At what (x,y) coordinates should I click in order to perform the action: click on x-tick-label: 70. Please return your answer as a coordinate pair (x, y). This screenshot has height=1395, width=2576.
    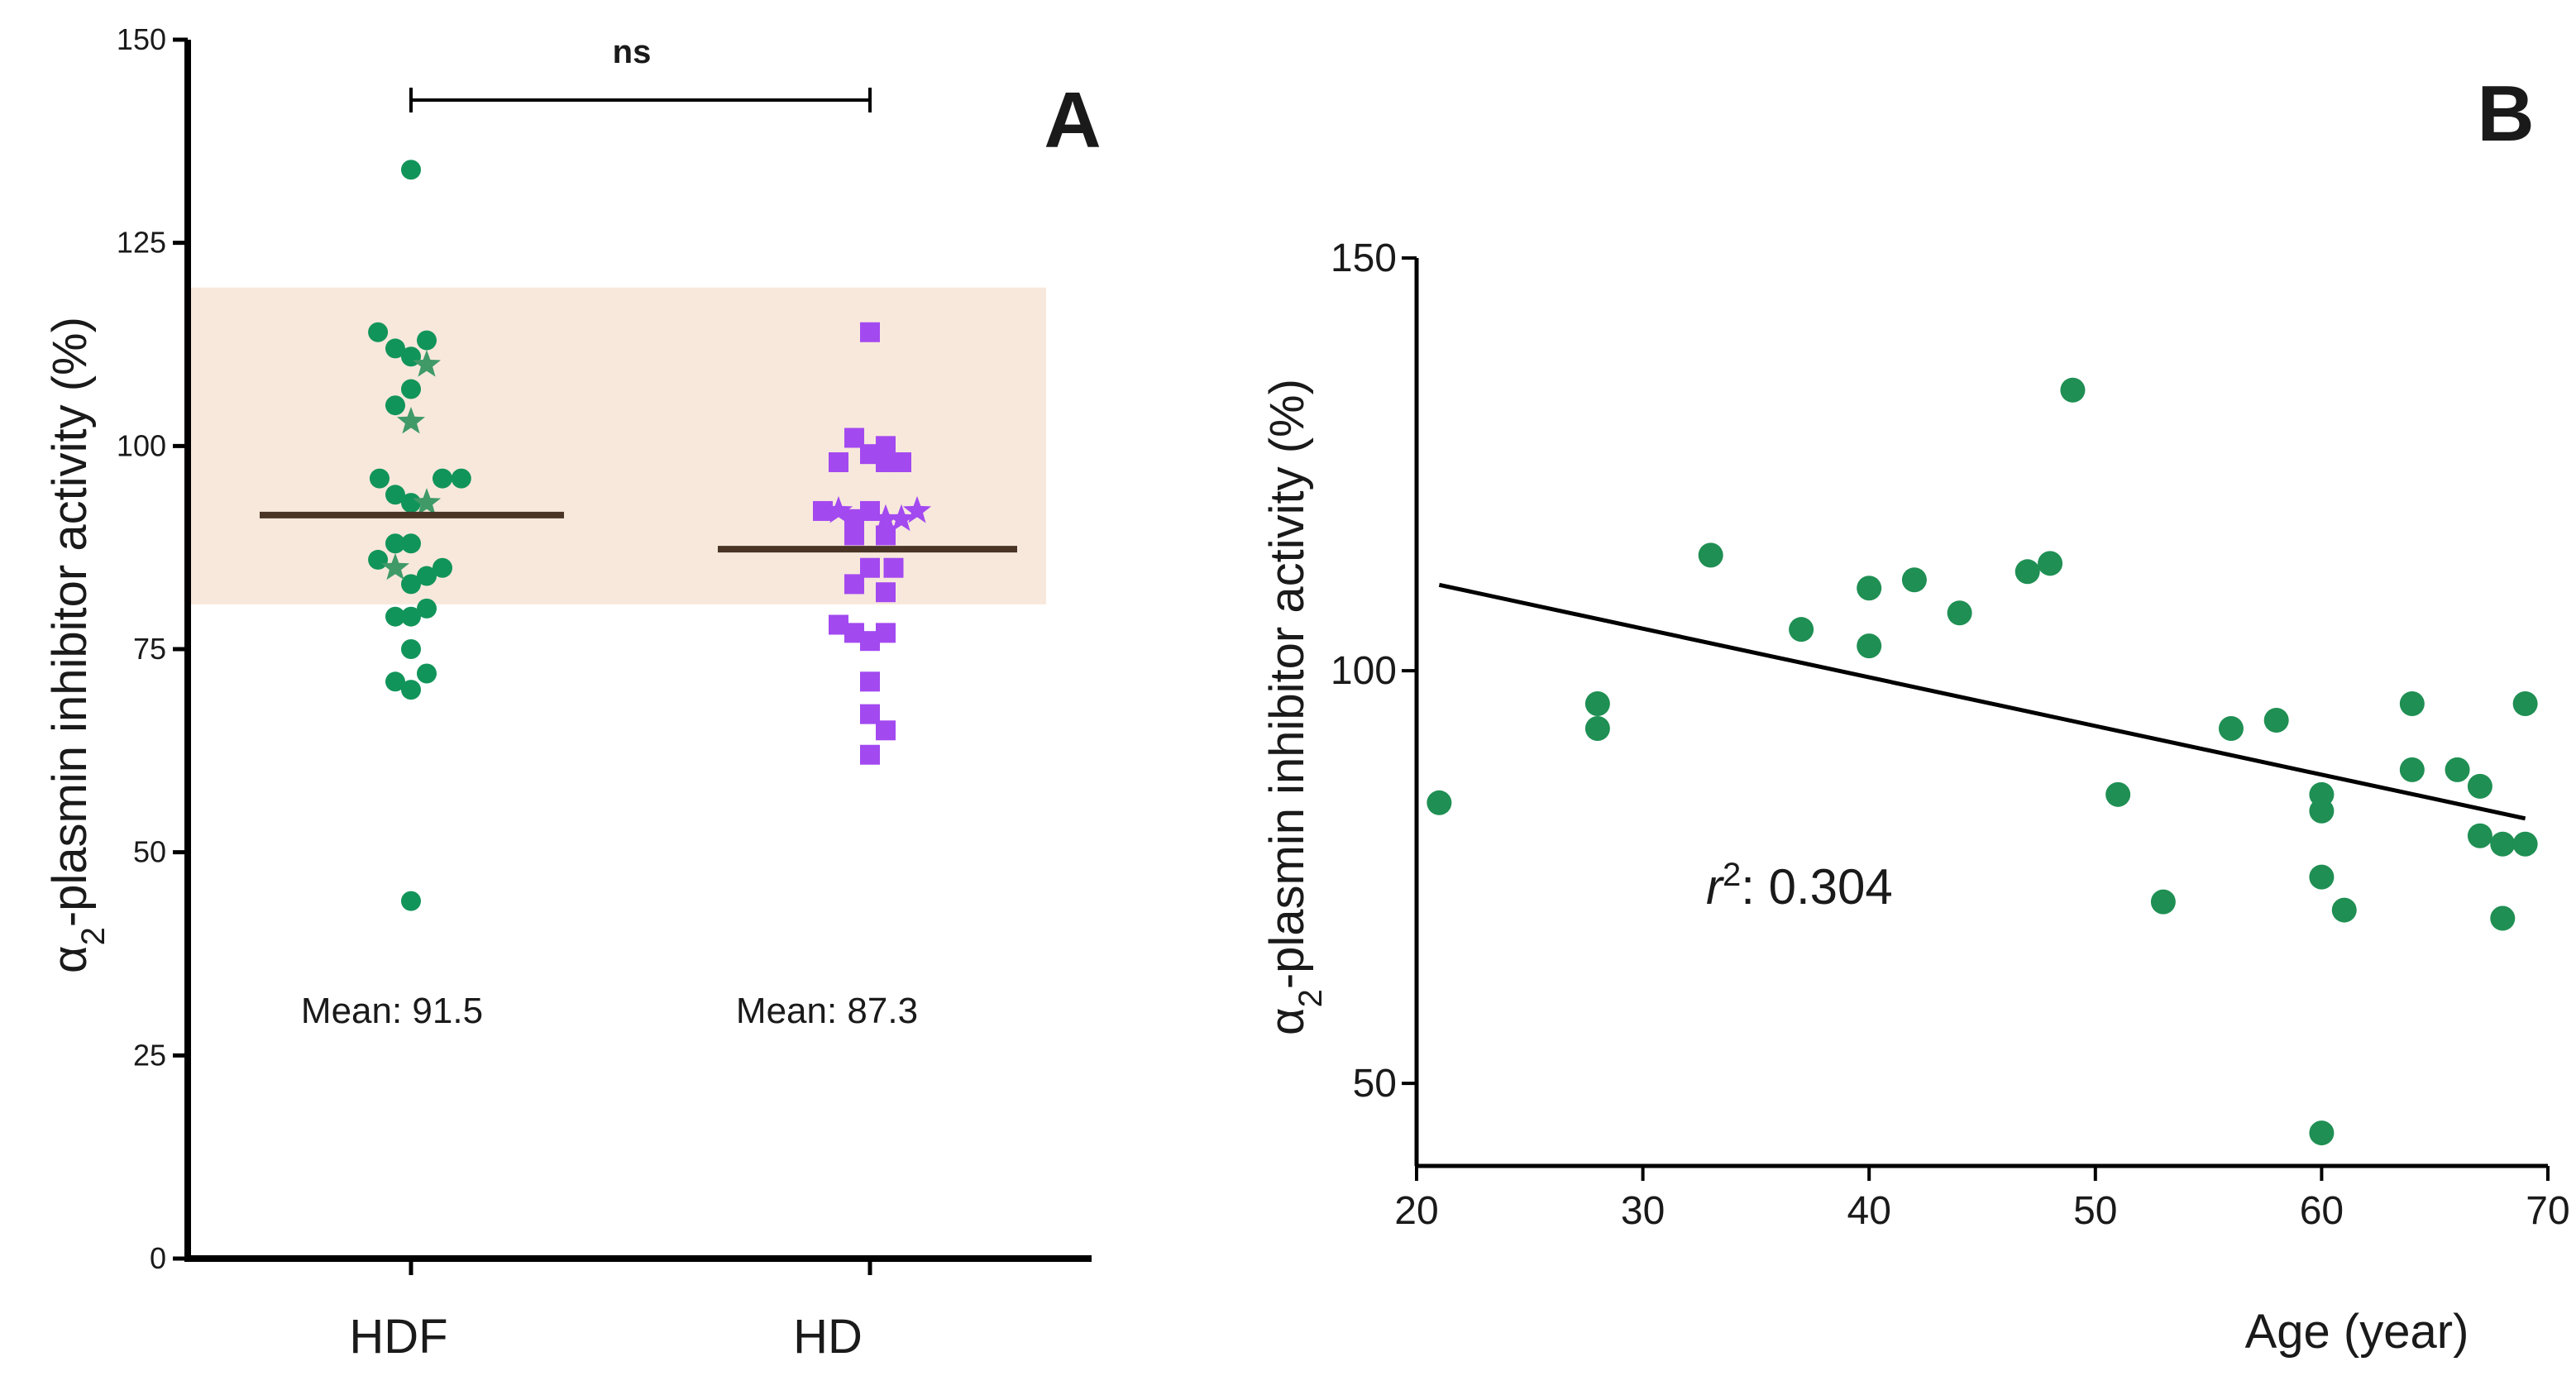
    Looking at the image, I should click on (2547, 1211).